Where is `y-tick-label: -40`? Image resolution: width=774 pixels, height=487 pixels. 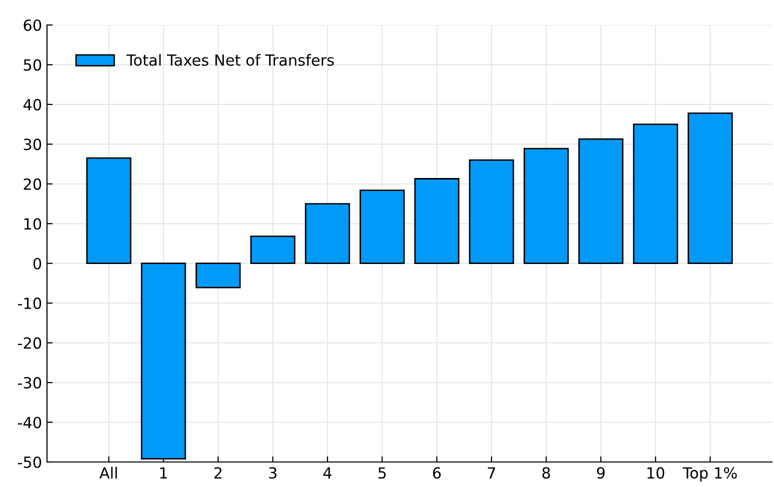 y-tick-label: -40 is located at coordinates (30, 422).